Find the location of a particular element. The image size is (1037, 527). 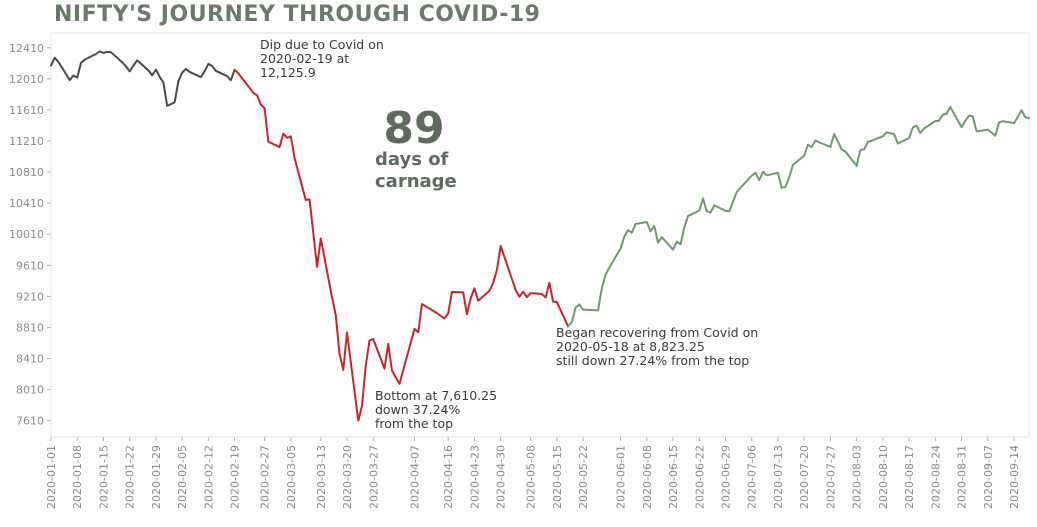

y-tick-label: 10810 is located at coordinates (26, 172).